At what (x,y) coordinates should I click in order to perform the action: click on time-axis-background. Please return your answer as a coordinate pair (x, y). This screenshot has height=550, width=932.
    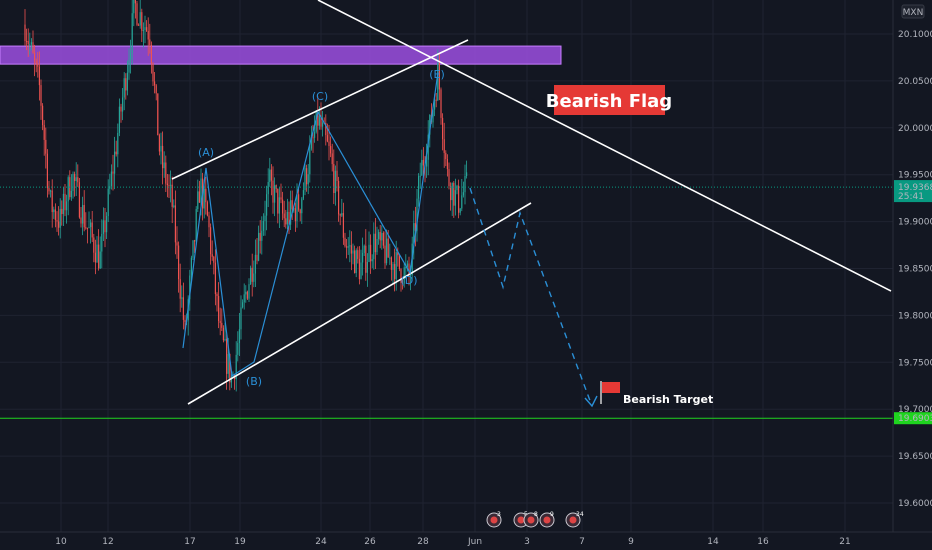
    Looking at the image, I should click on (466, 541).